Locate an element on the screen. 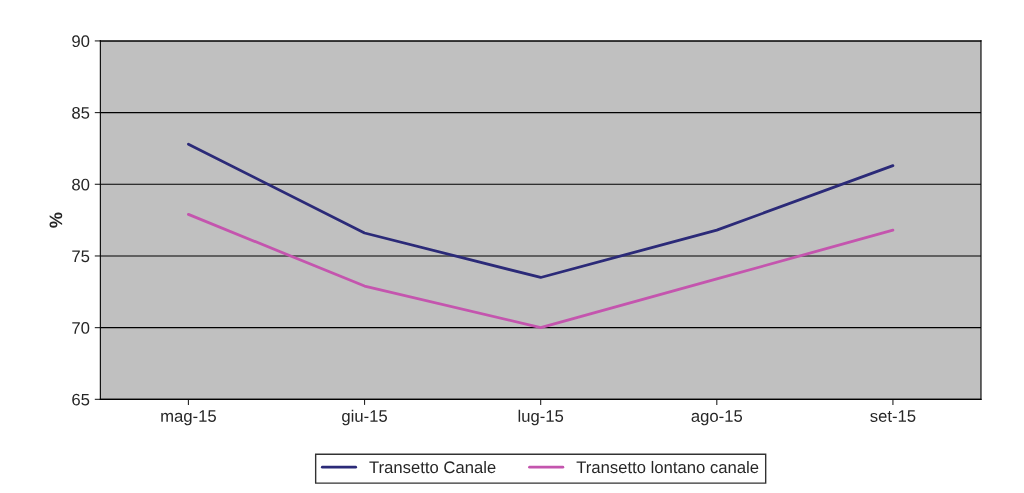 This screenshot has width=1024, height=493. y-tick-label: 80 is located at coordinates (81, 184).